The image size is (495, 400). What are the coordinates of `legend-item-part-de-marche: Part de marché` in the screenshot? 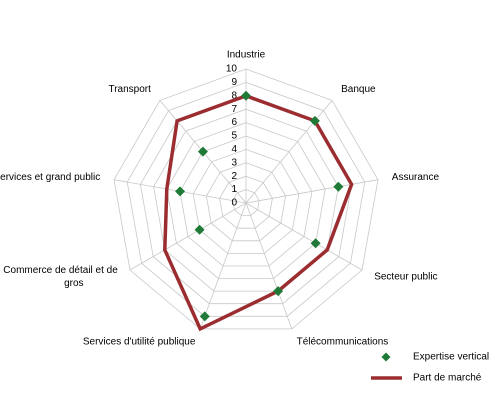 It's located at (426, 378).